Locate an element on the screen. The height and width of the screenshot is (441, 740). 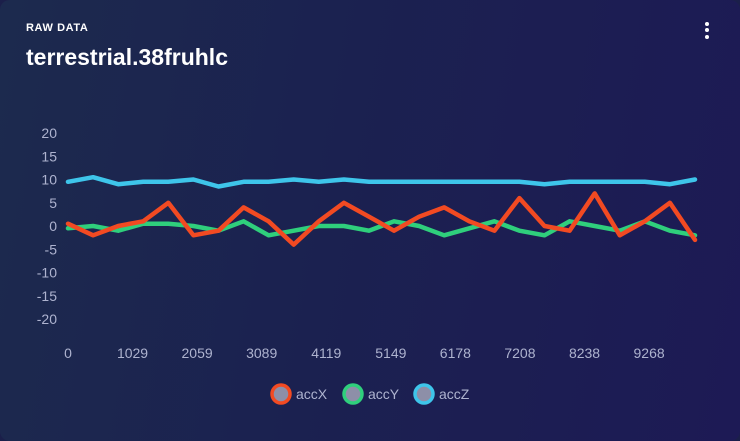
x-tick-label: 3089 is located at coordinates (261, 353).